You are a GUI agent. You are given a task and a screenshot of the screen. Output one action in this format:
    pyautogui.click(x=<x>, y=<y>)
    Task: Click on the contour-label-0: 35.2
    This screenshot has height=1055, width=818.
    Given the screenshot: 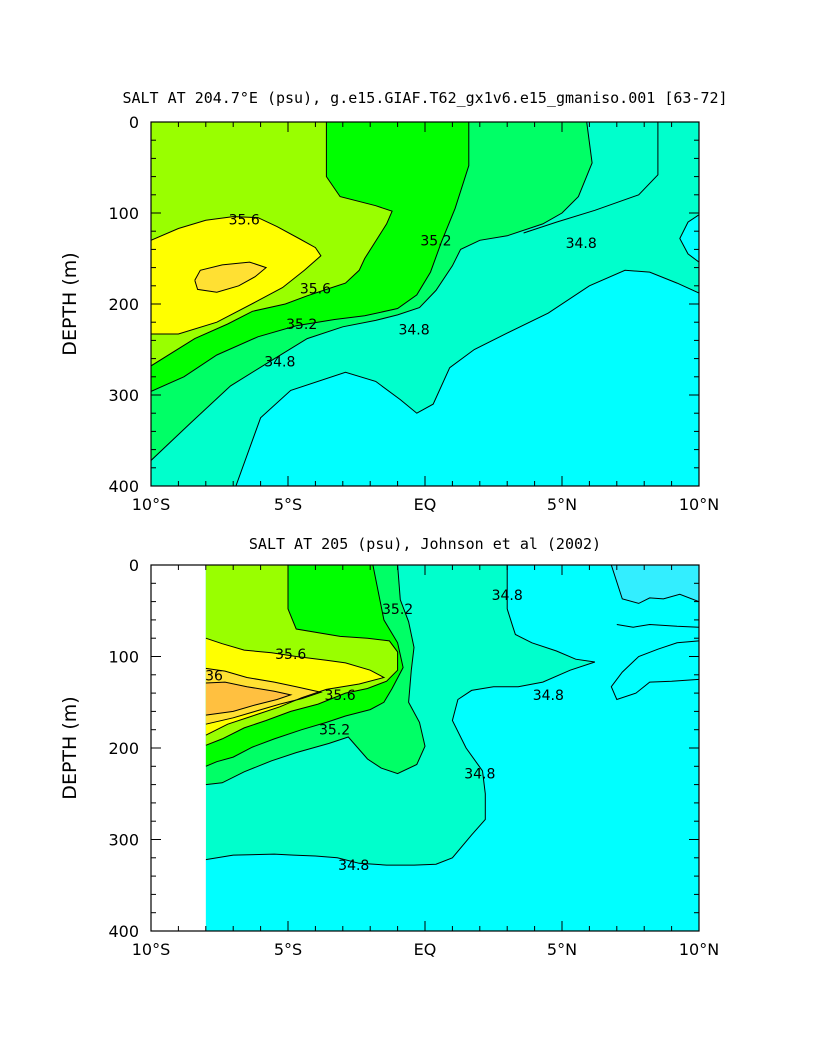 What is the action you would take?
    pyautogui.click(x=397, y=610)
    